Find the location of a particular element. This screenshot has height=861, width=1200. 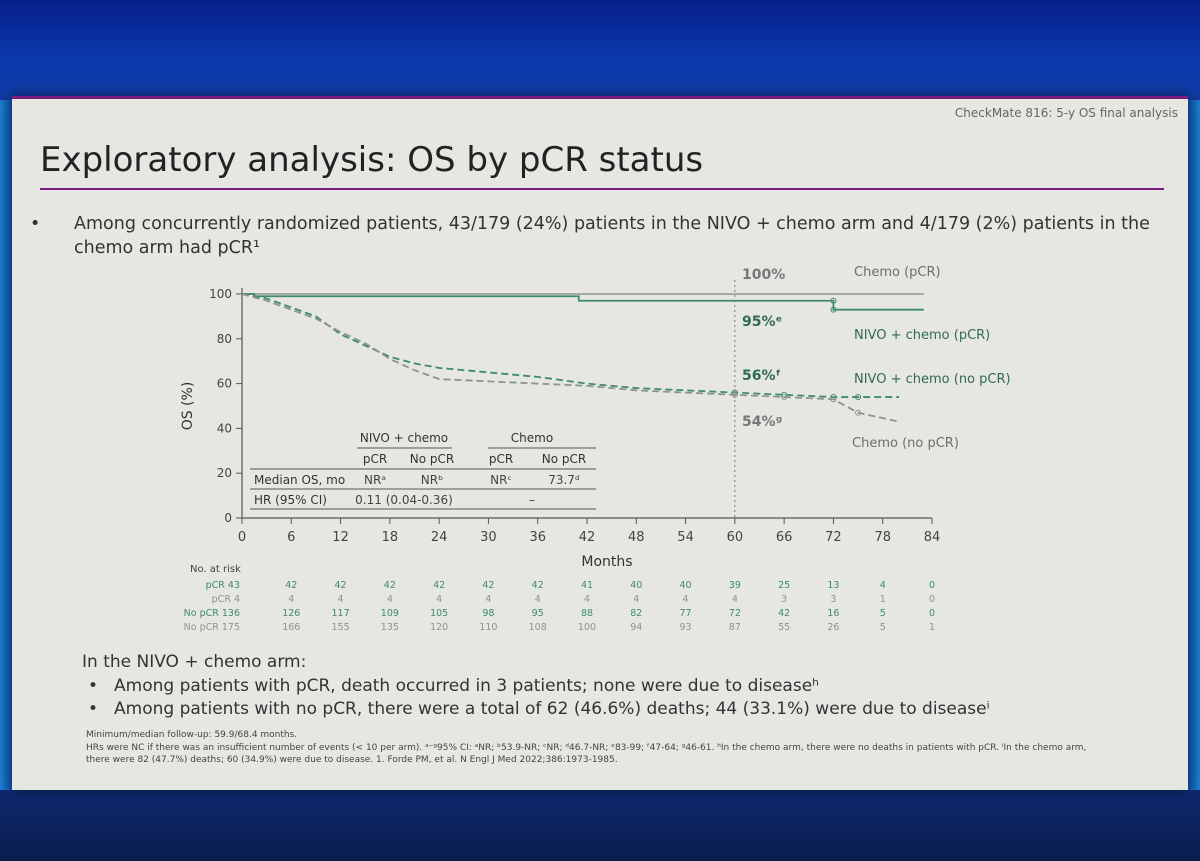

inset-cell: NRᵃ is located at coordinates (375, 480).